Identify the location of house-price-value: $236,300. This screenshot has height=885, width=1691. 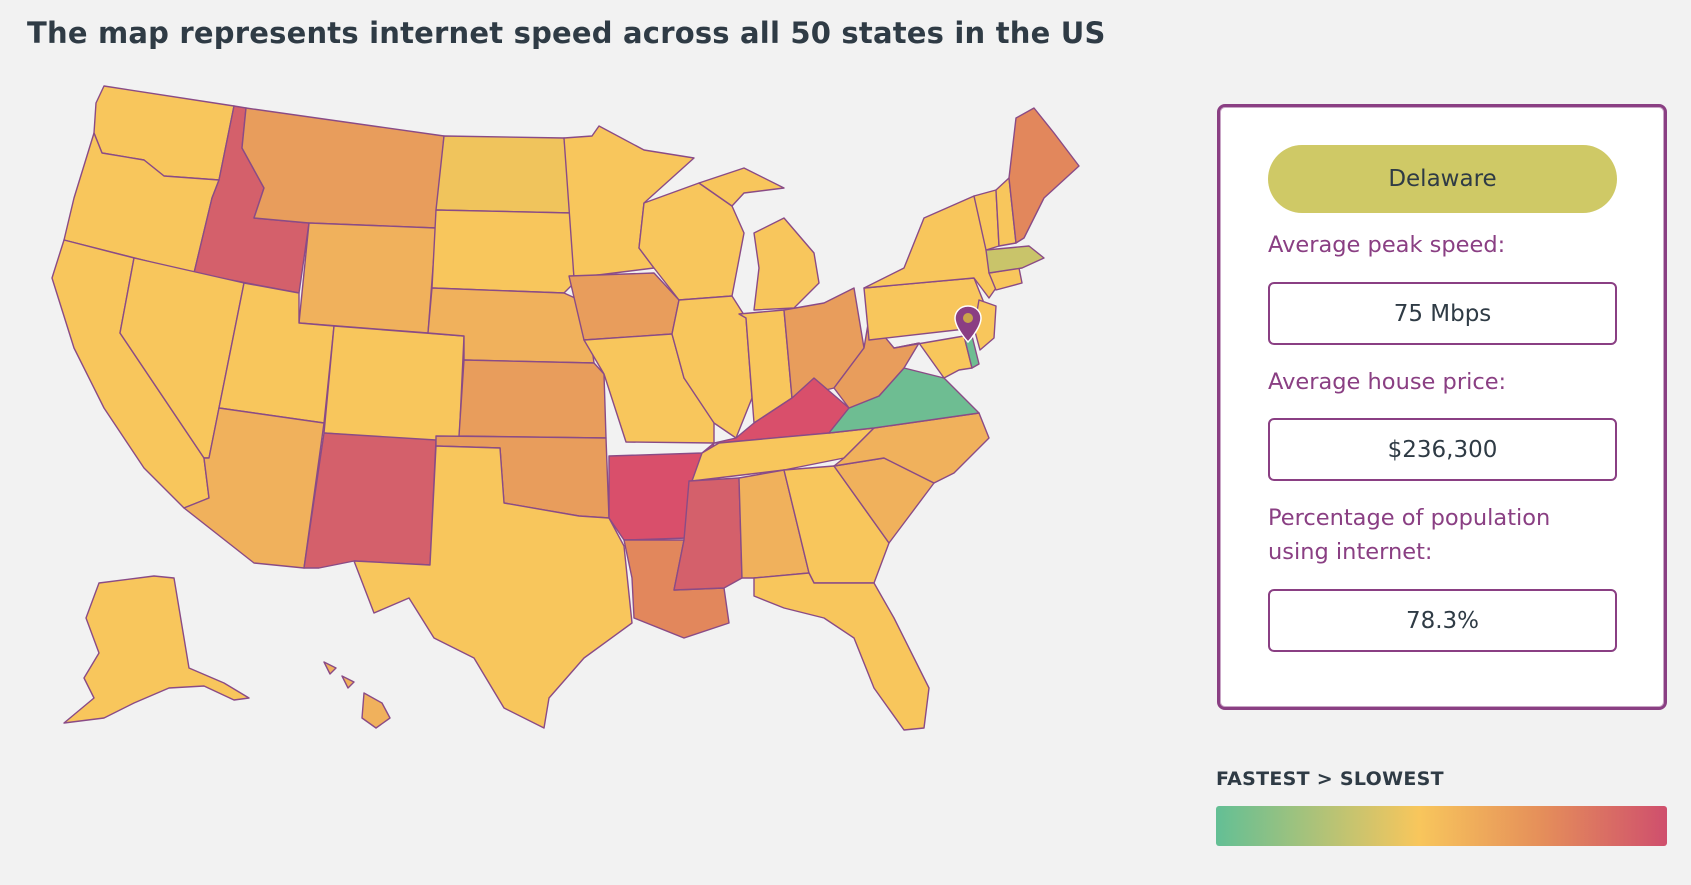
(1442, 449).